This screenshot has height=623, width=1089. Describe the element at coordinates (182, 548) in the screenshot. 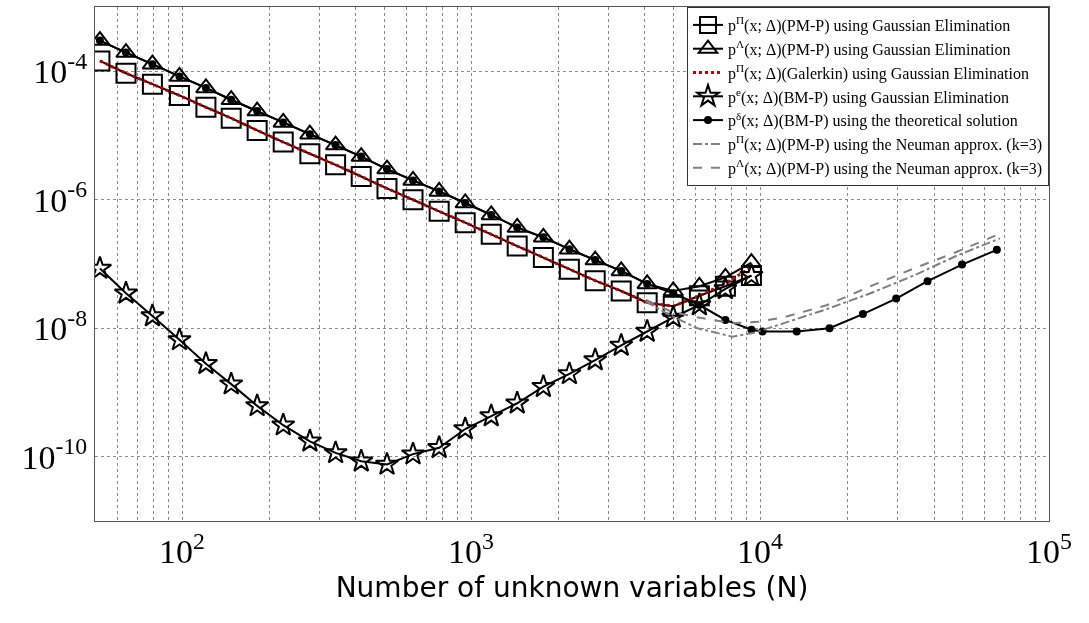

I see `x-tick-label: 10$^{2}$` at that location.